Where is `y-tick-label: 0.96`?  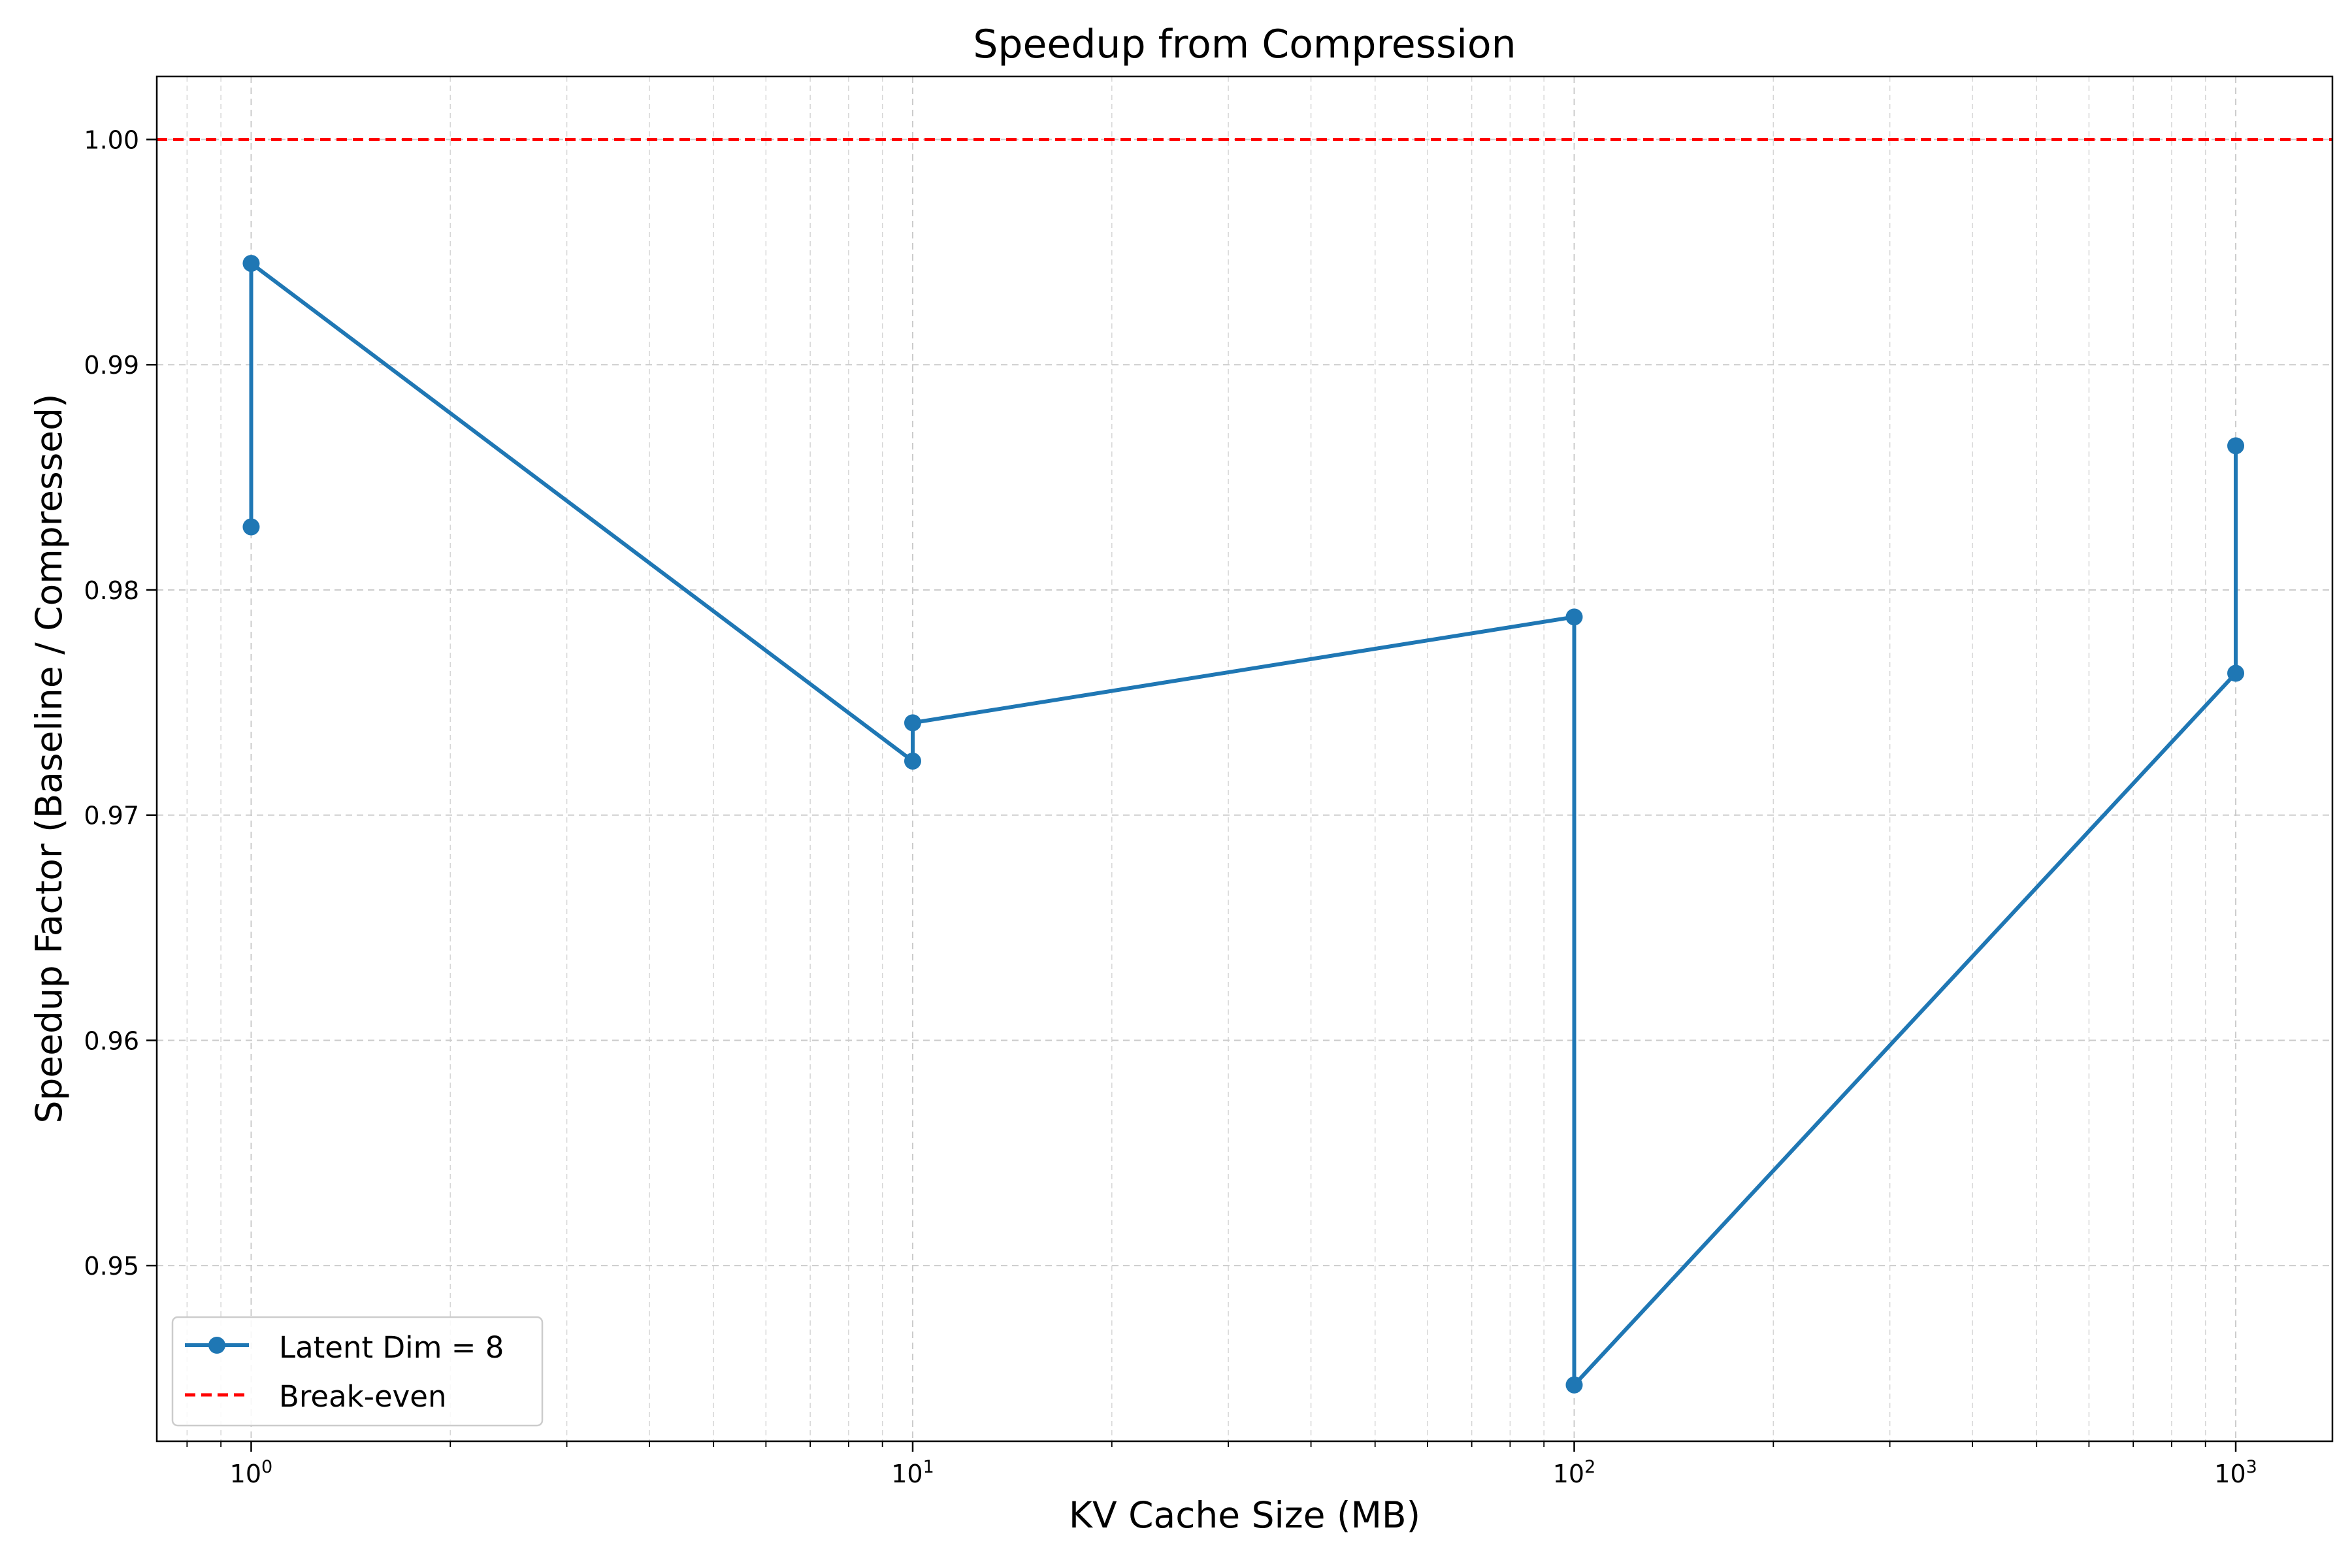 y-tick-label: 0.96 is located at coordinates (111, 1040).